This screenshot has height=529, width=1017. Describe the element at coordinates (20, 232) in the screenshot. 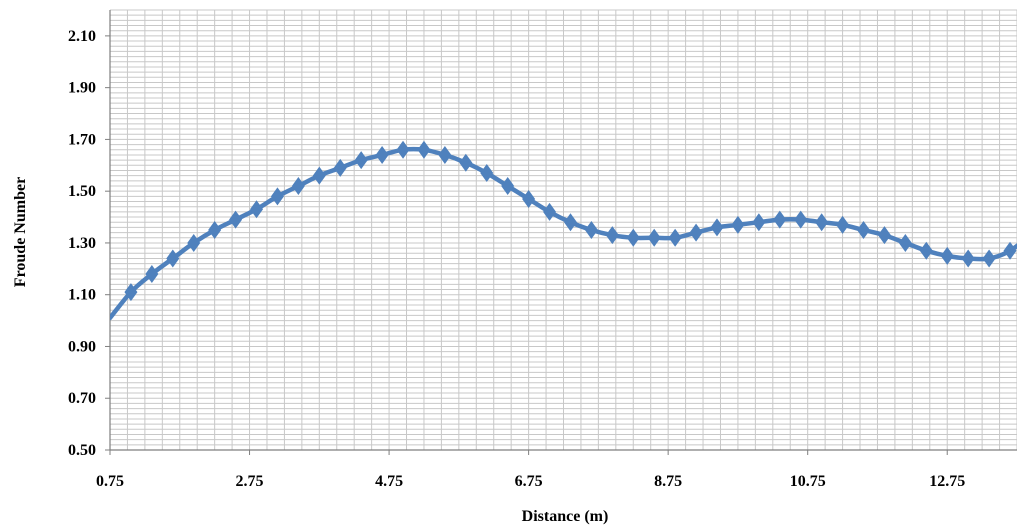

I see `y-axis-title: Froude Number` at that location.